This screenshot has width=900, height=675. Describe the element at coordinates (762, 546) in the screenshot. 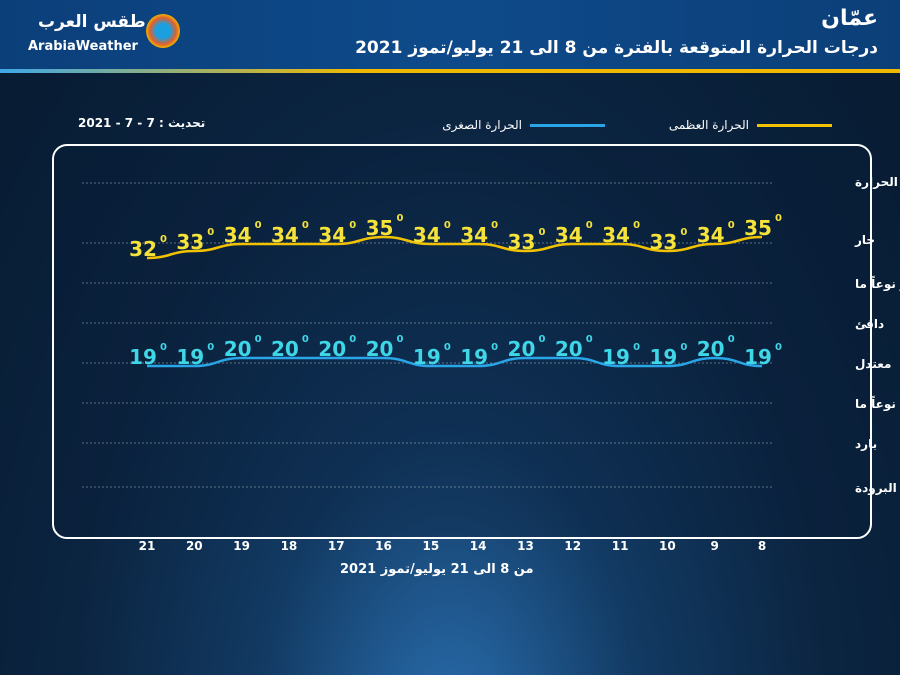

I see `x-tick-label: 8` at that location.